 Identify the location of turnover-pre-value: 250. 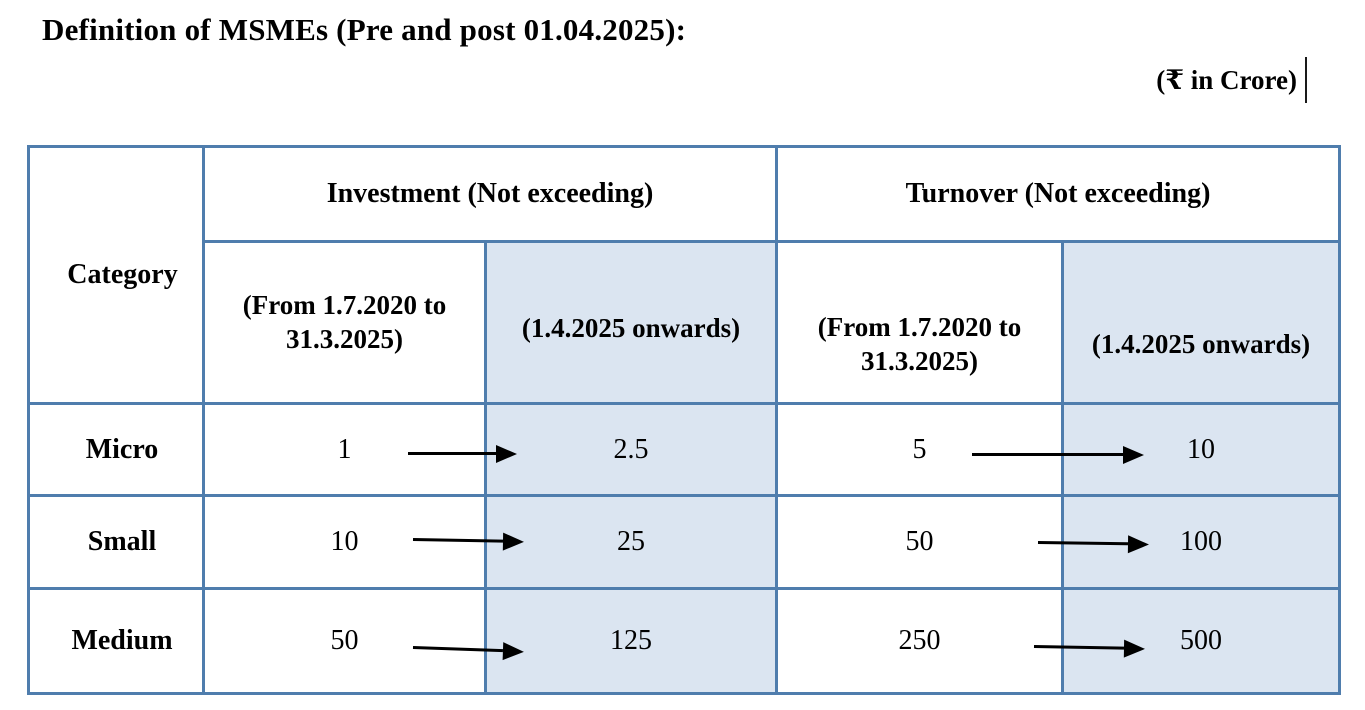
(919, 641).